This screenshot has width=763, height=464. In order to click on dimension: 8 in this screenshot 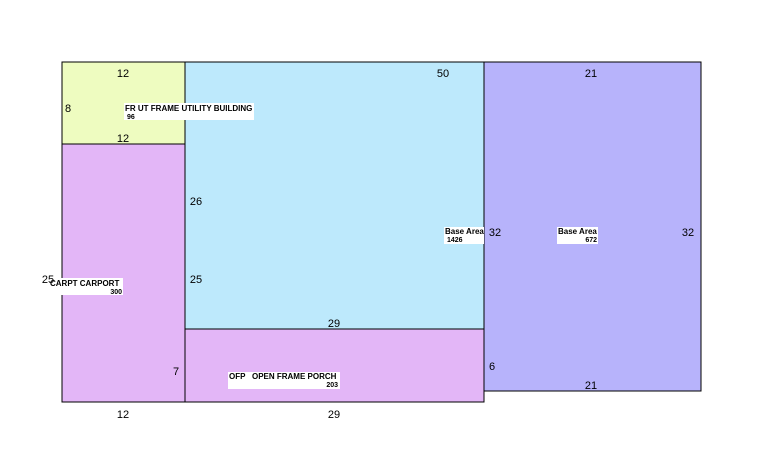, I will do `click(68, 109)`.